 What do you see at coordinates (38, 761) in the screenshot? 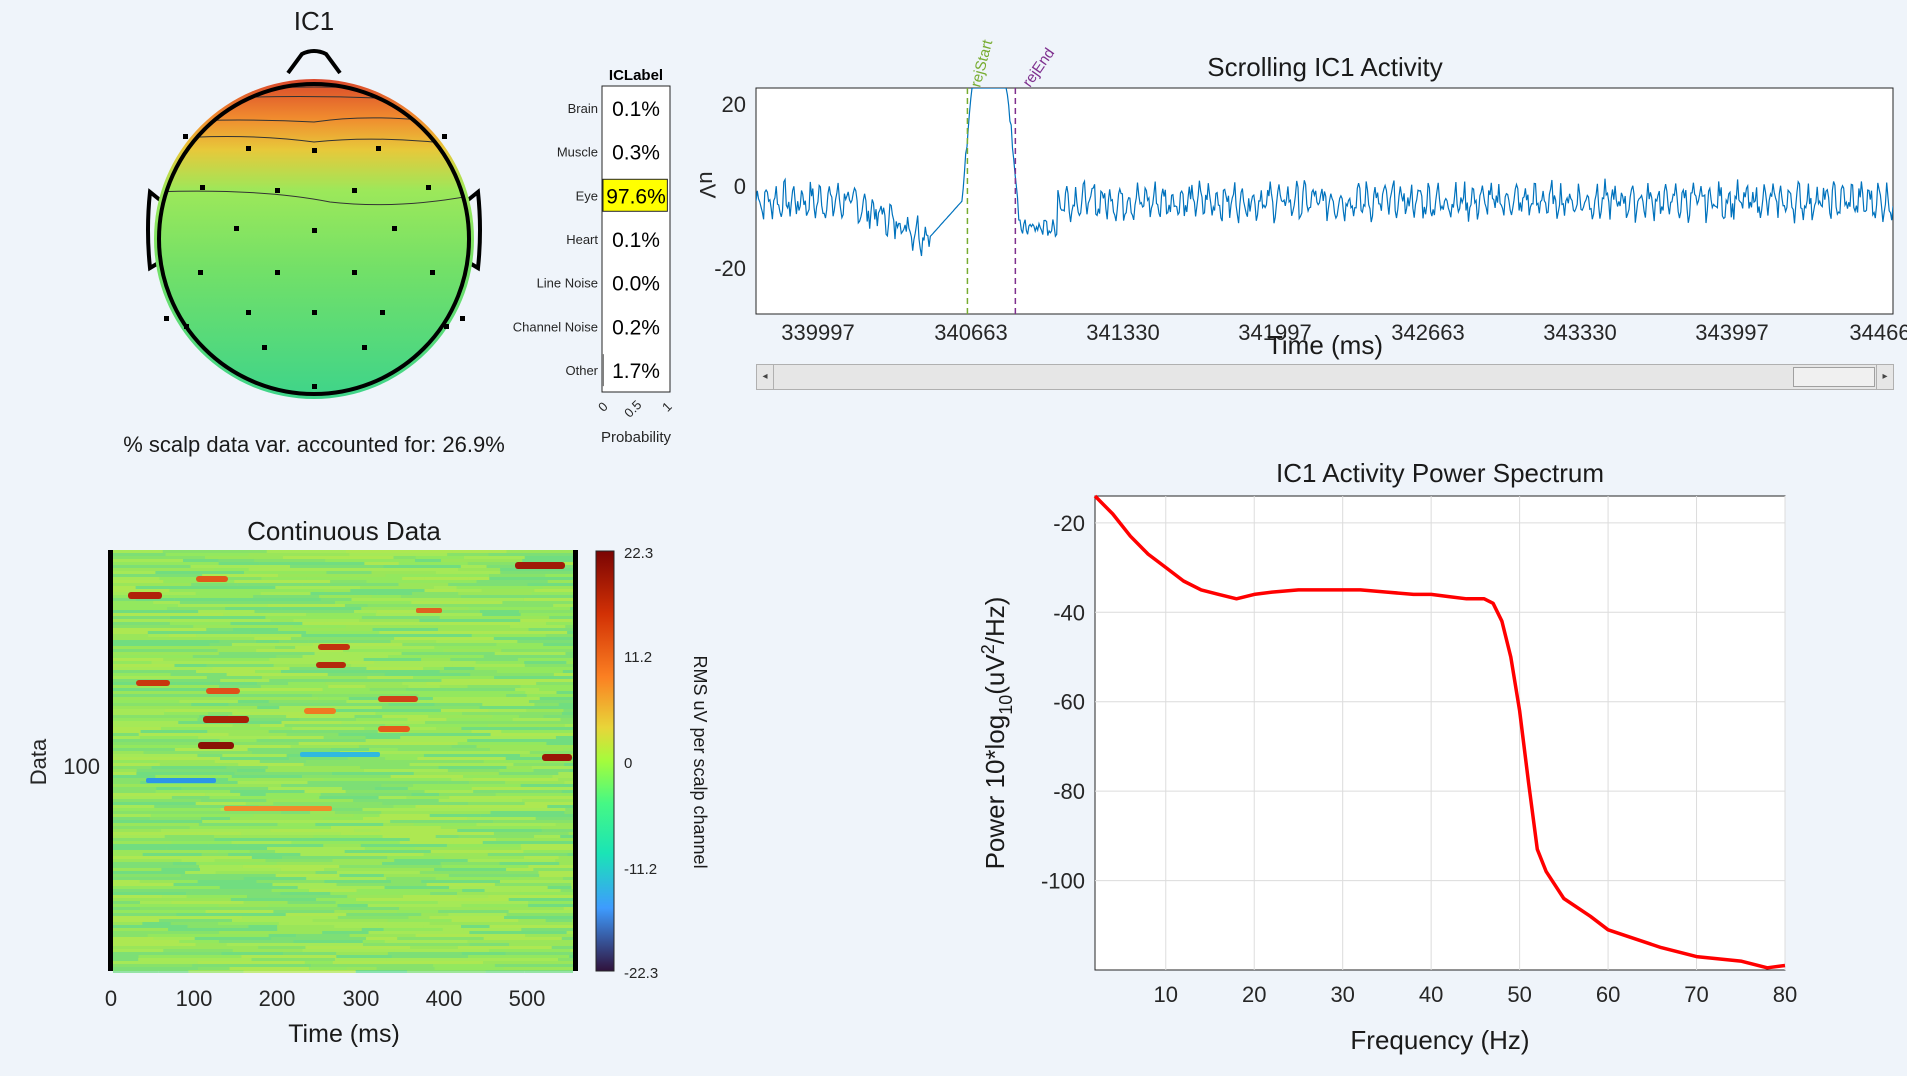
I see `continuous-ylabel: Data` at bounding box center [38, 761].